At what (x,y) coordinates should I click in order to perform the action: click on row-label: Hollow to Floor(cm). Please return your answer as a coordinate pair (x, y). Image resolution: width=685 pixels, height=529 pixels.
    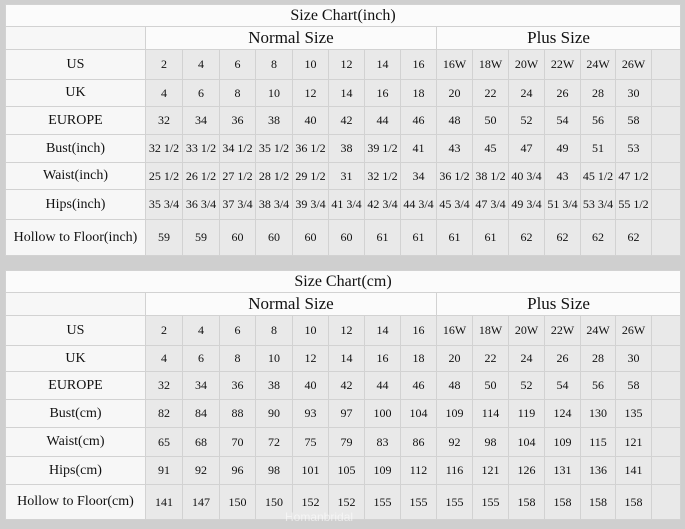
    Looking at the image, I should click on (75, 502).